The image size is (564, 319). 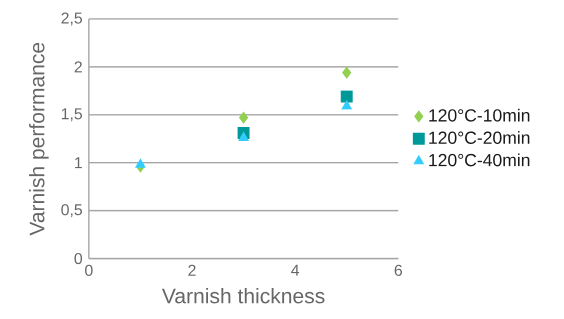 What do you see at coordinates (78, 66) in the screenshot?
I see `y-tick-label: 2` at bounding box center [78, 66].